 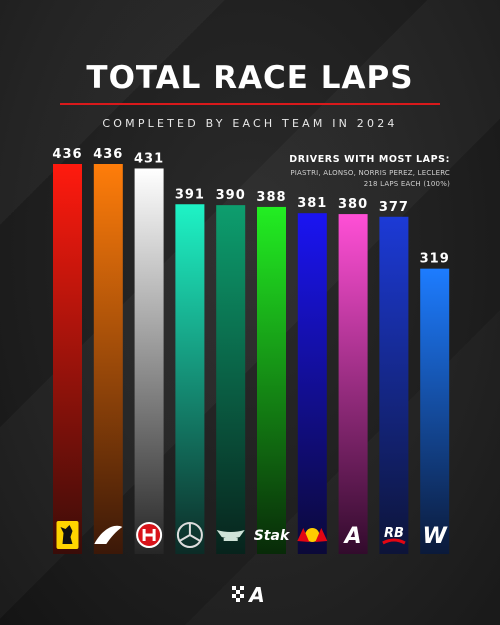 What do you see at coordinates (149, 361) in the screenshot?
I see `bar-haas` at bounding box center [149, 361].